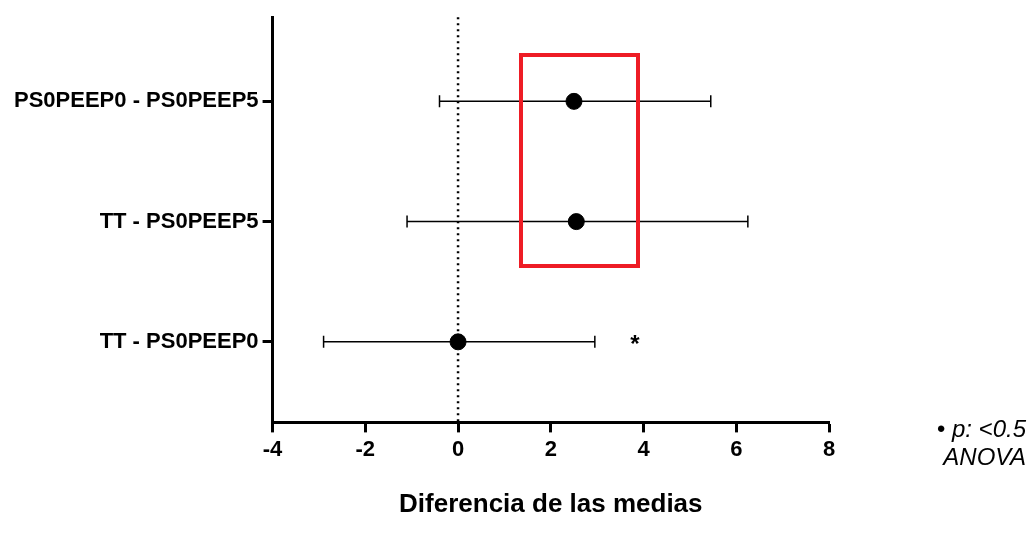 The image size is (1033, 534). I want to click on x-tick-label: 4, so click(644, 448).